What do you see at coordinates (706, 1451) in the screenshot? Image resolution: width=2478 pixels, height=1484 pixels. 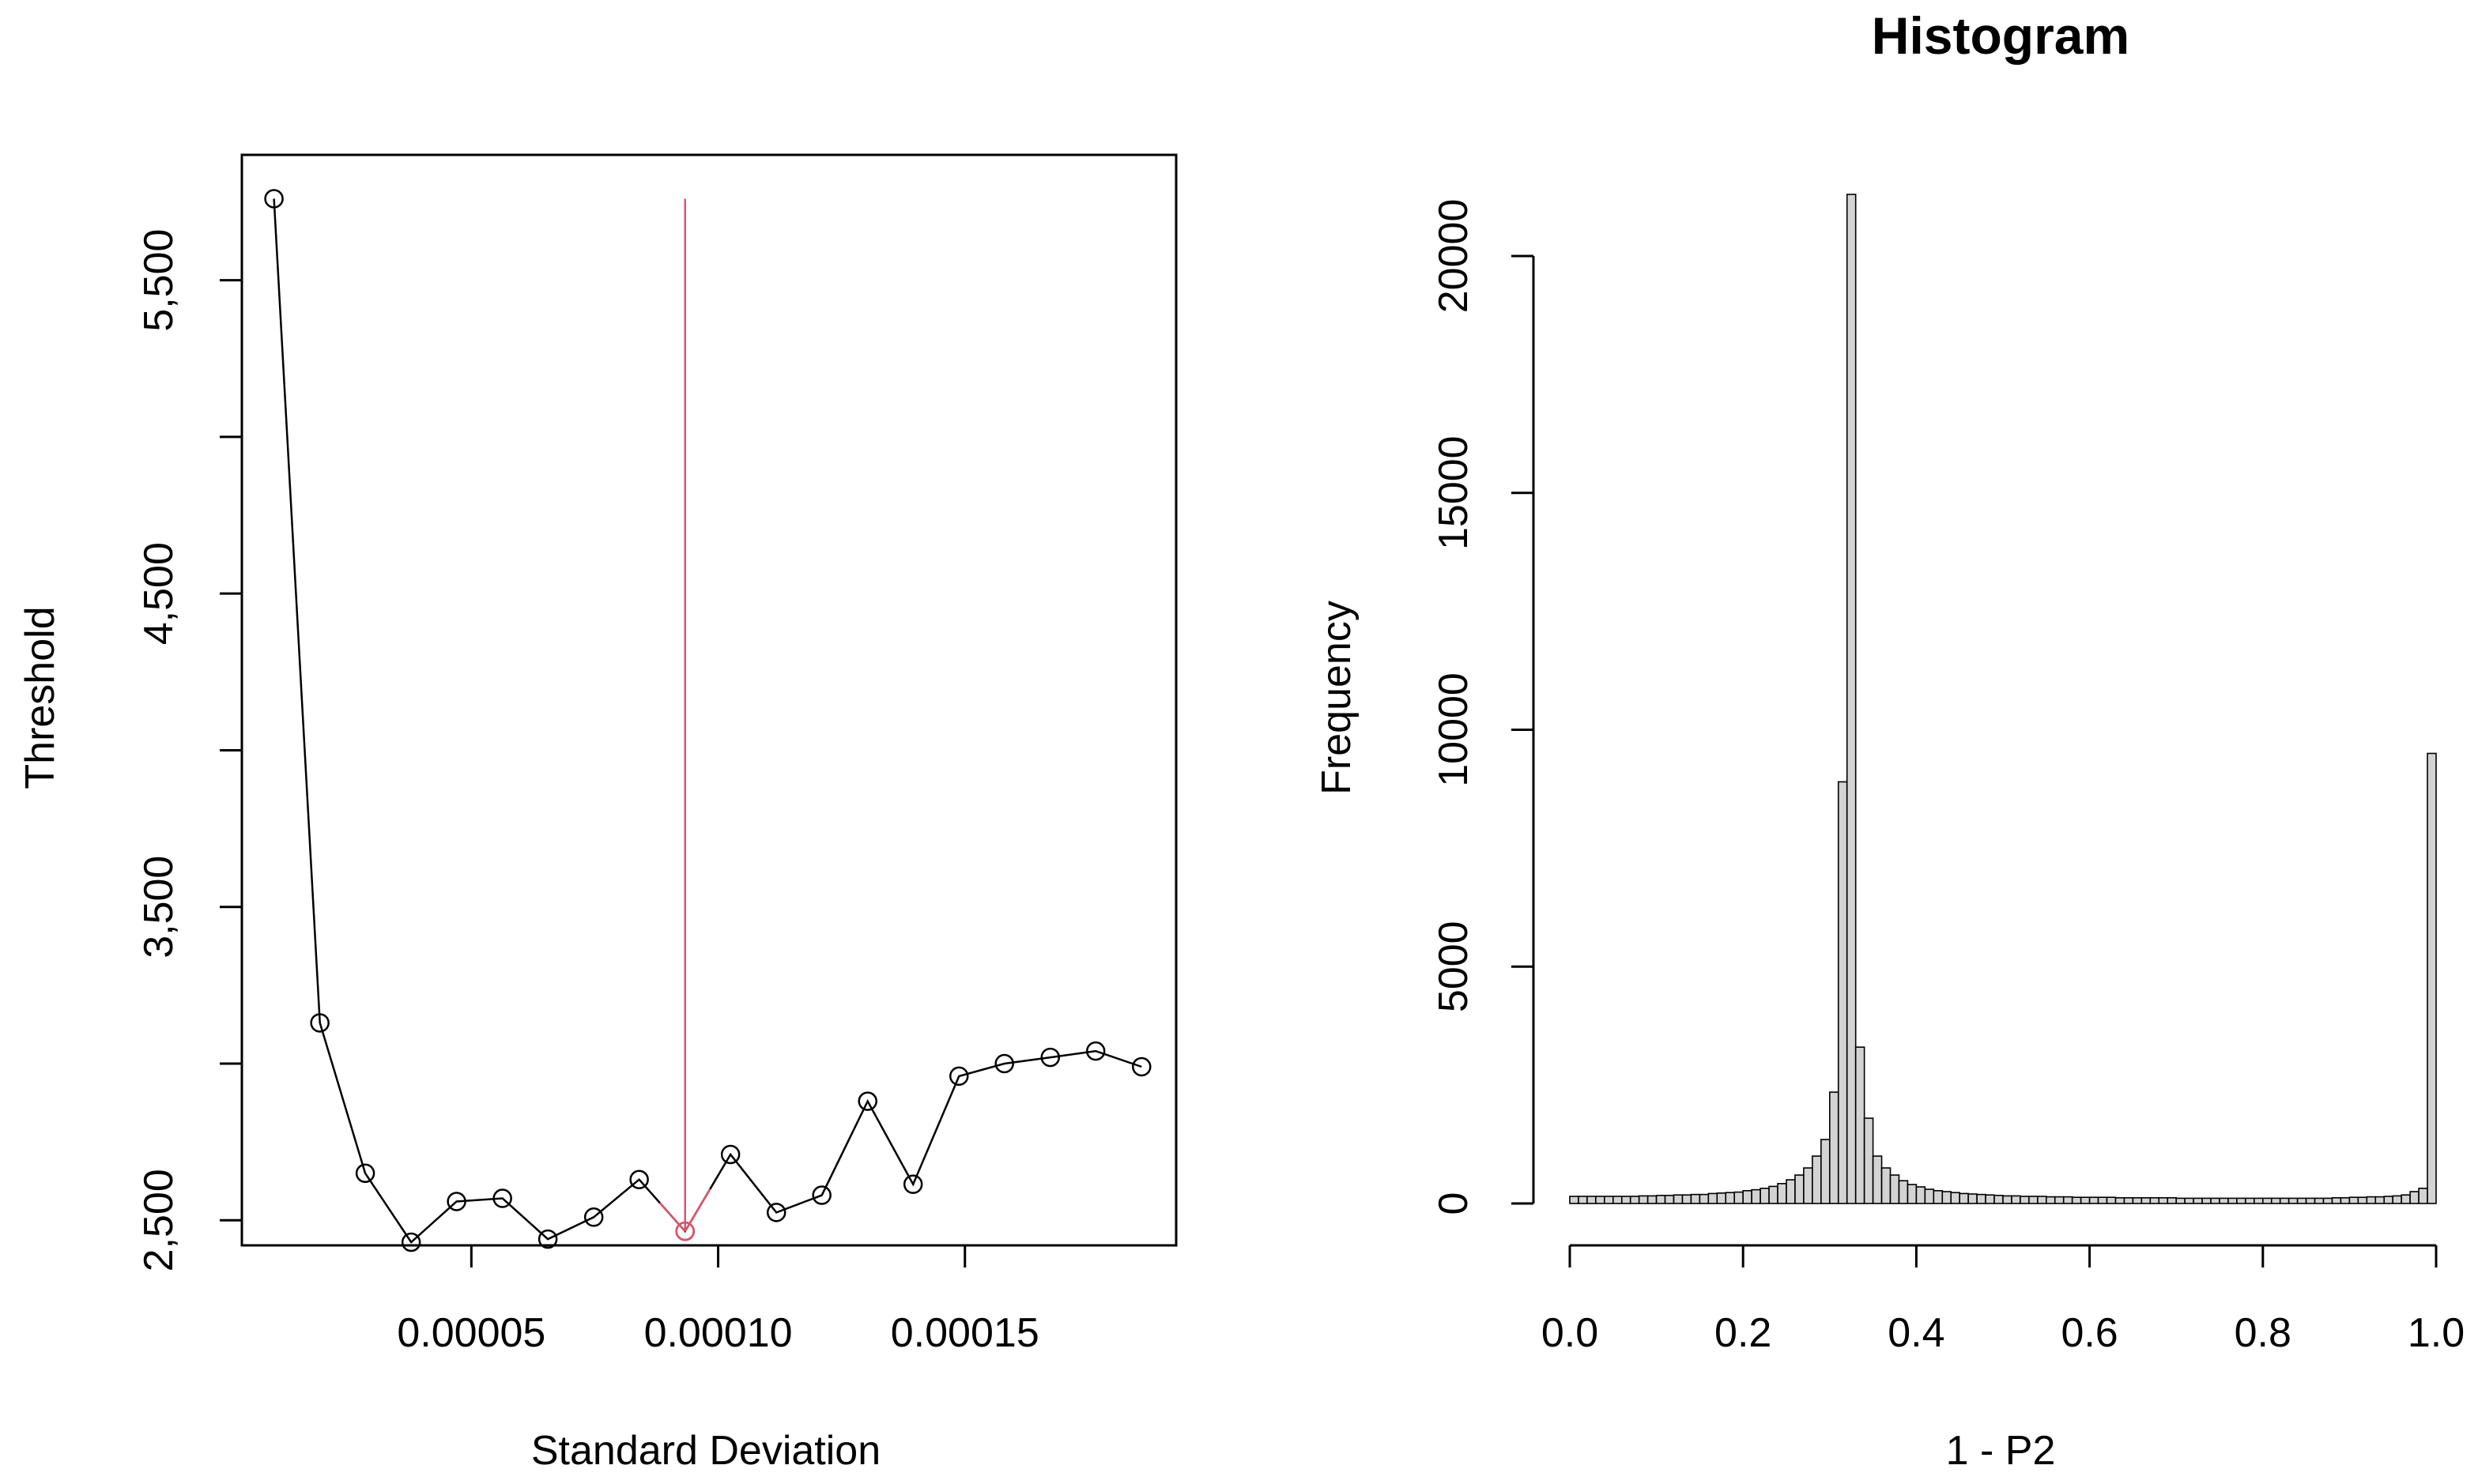 I see `threshold-x-axis-title: Standard Deviation` at bounding box center [706, 1451].